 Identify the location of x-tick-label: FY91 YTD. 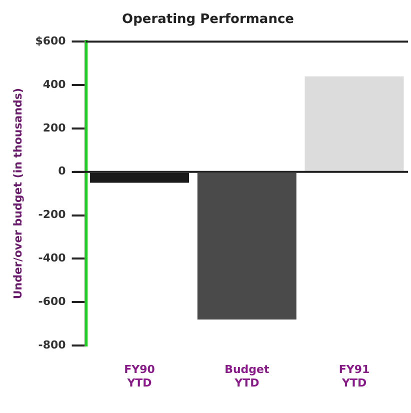
(354, 376).